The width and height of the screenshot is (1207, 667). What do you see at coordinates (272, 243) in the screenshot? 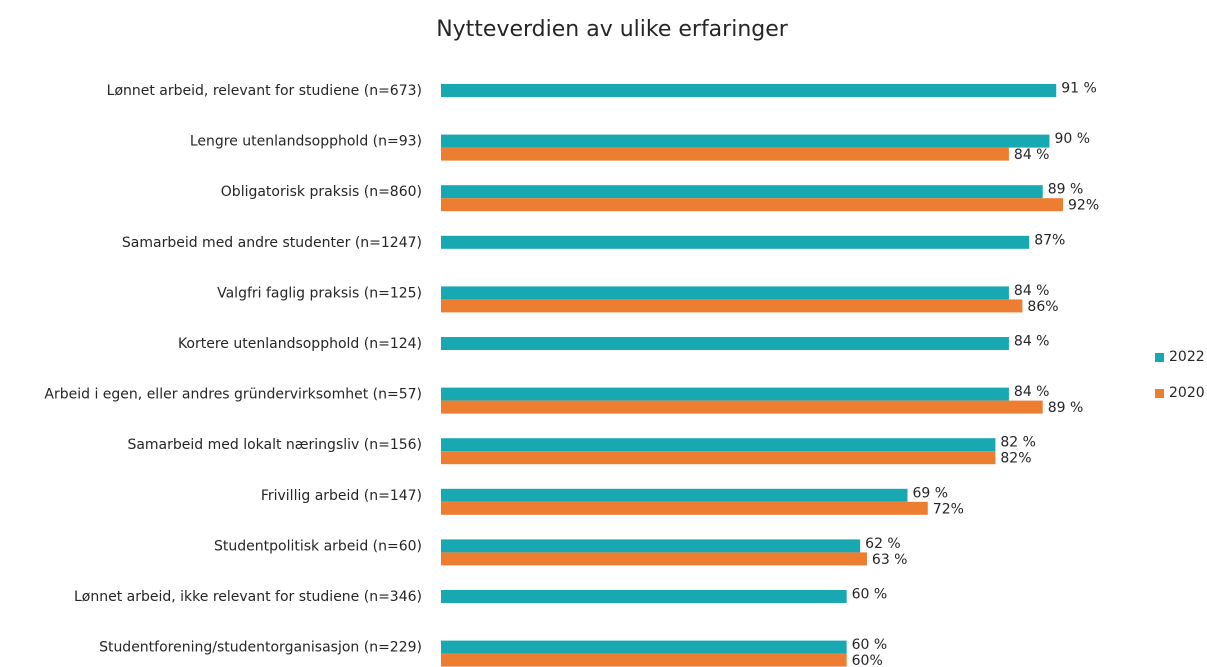
I see `category-label: Samarbeid med andre studenter (n=1247)` at bounding box center [272, 243].